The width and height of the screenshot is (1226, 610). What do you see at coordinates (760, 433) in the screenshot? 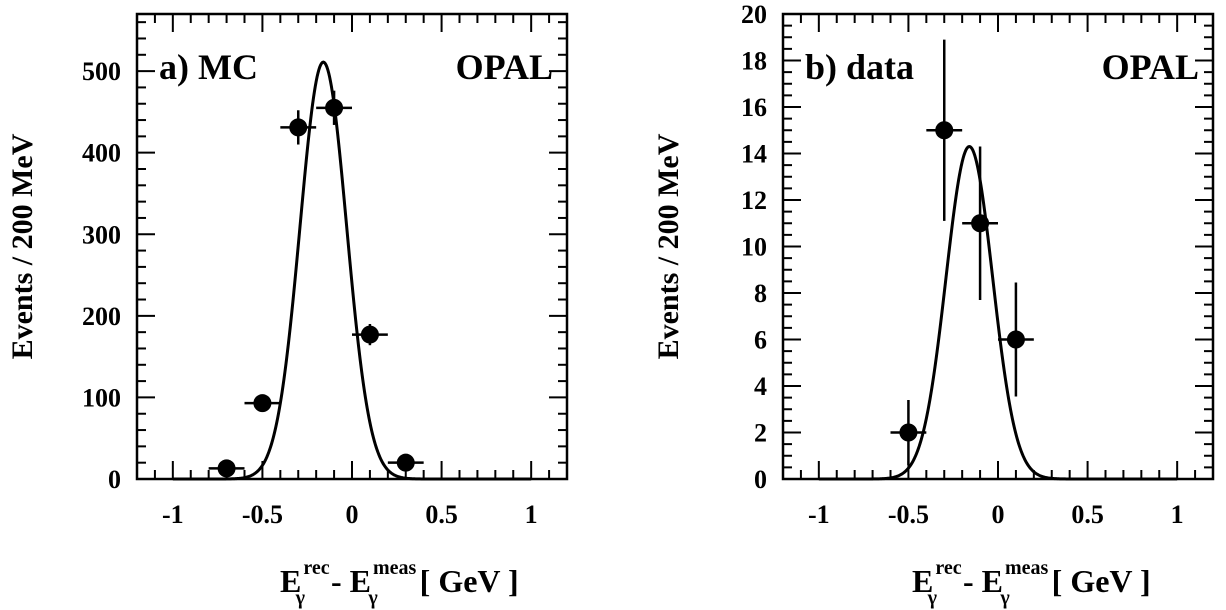
I see `y-tick-label: 2` at bounding box center [760, 433].